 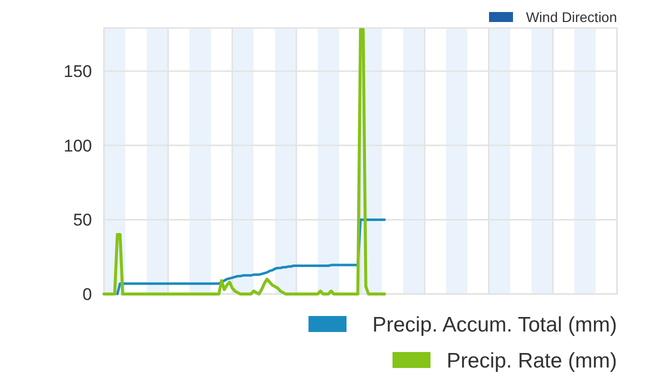 What do you see at coordinates (531, 360) in the screenshot?
I see `legend-label: Precip. Rate (mm)` at bounding box center [531, 360].